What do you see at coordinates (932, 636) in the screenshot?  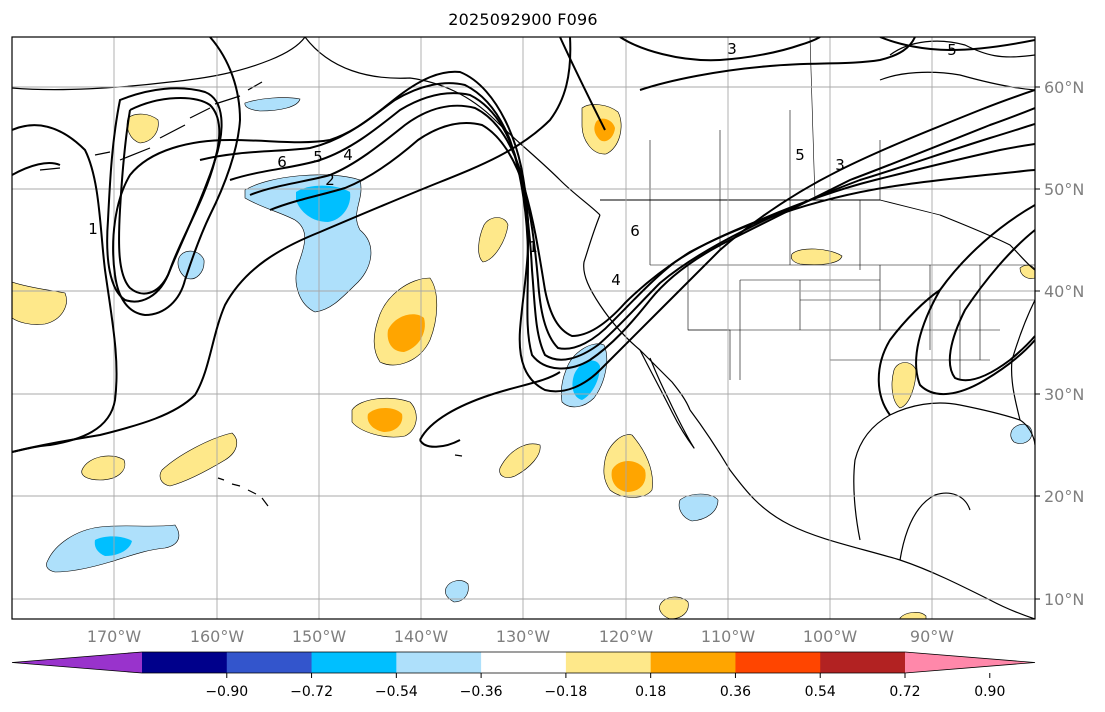 I see `lon-label: 90°W` at bounding box center [932, 636].